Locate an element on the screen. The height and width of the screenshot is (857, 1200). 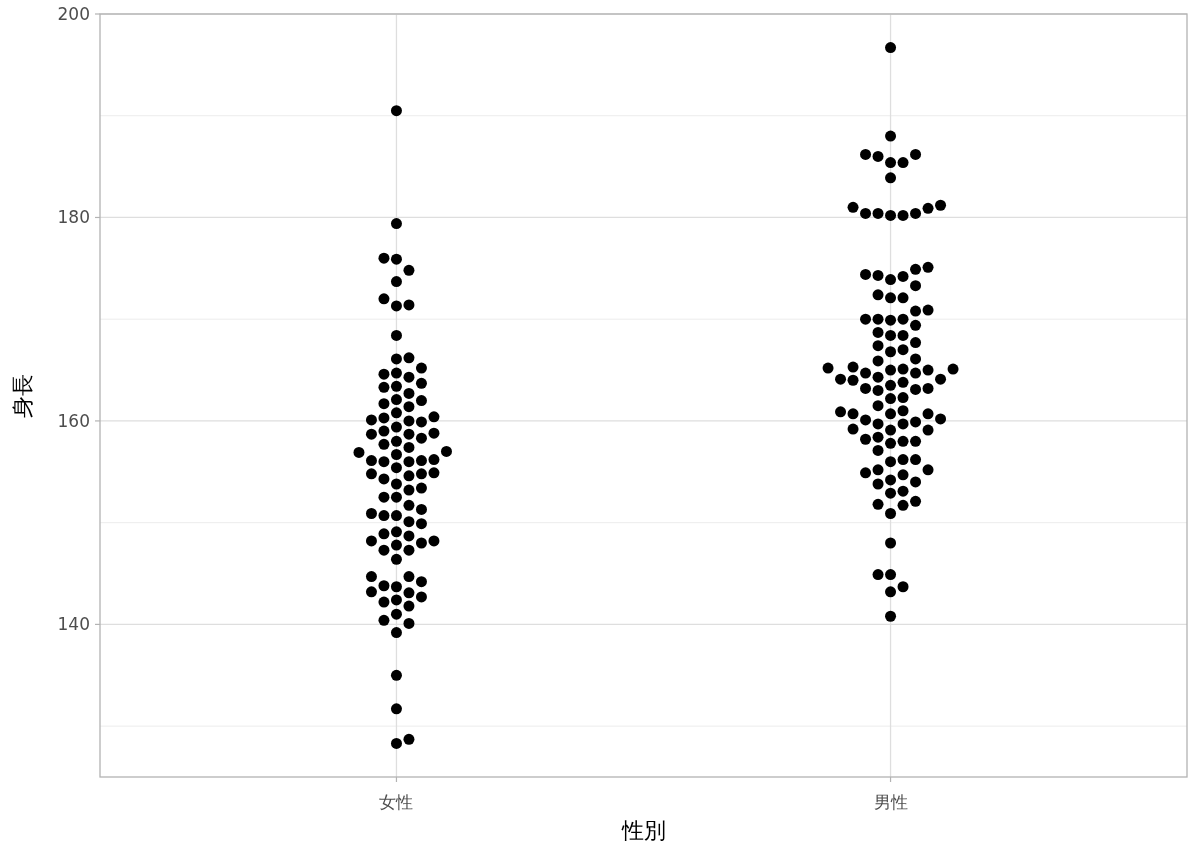
y-tick-label: 200 is located at coordinates (73, 14).